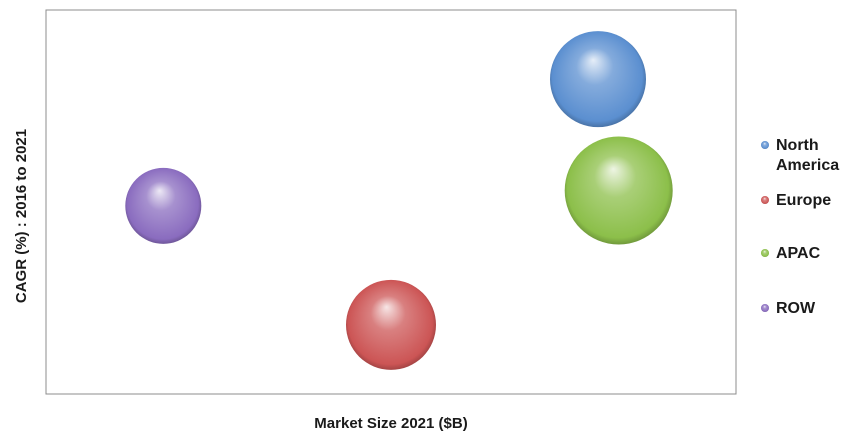 The height and width of the screenshot is (435, 864). I want to click on legend-marker-row, so click(765, 308).